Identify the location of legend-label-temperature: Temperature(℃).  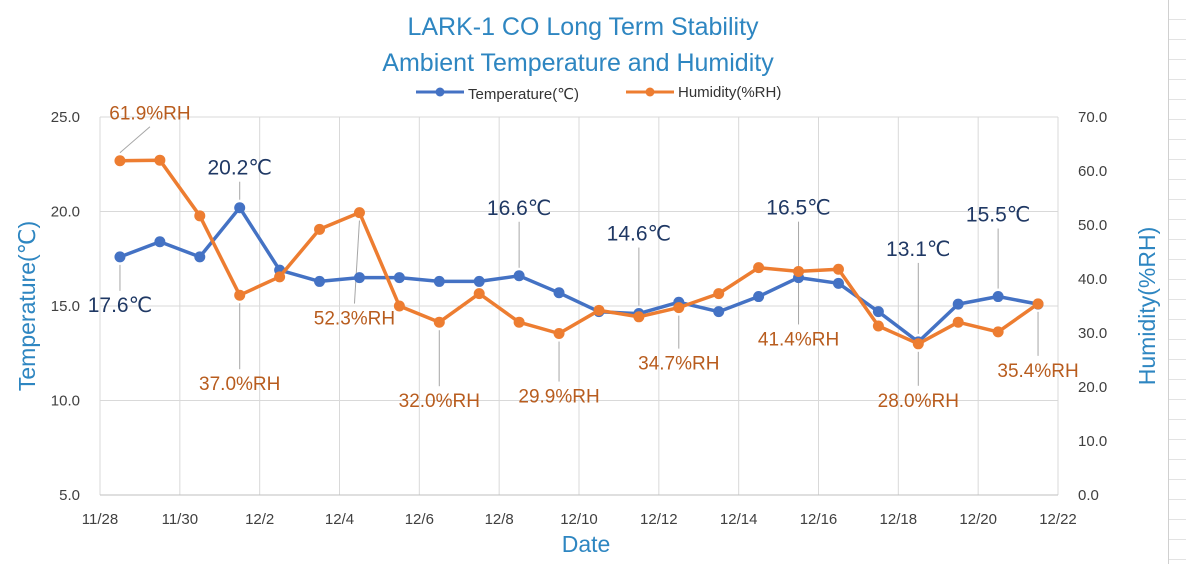
(523, 94).